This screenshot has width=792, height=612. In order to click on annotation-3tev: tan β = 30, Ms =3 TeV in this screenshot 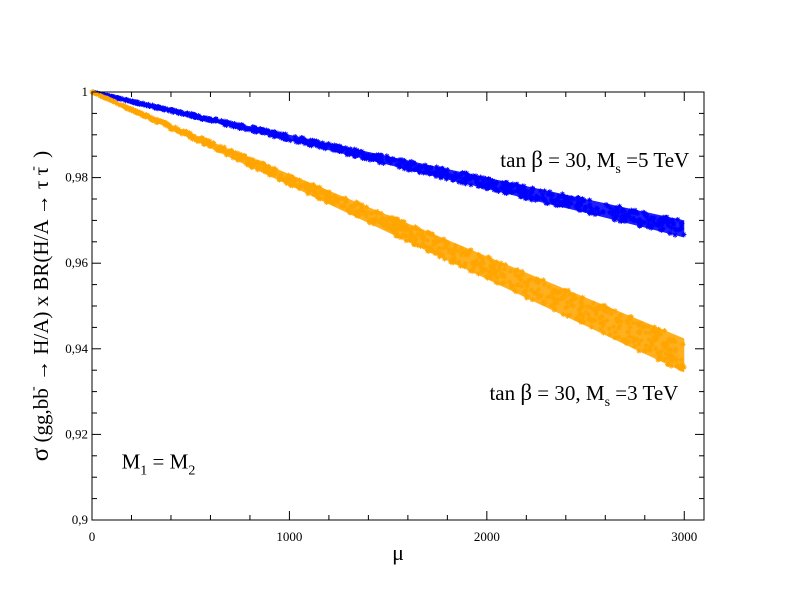, I will do `click(583, 395)`.